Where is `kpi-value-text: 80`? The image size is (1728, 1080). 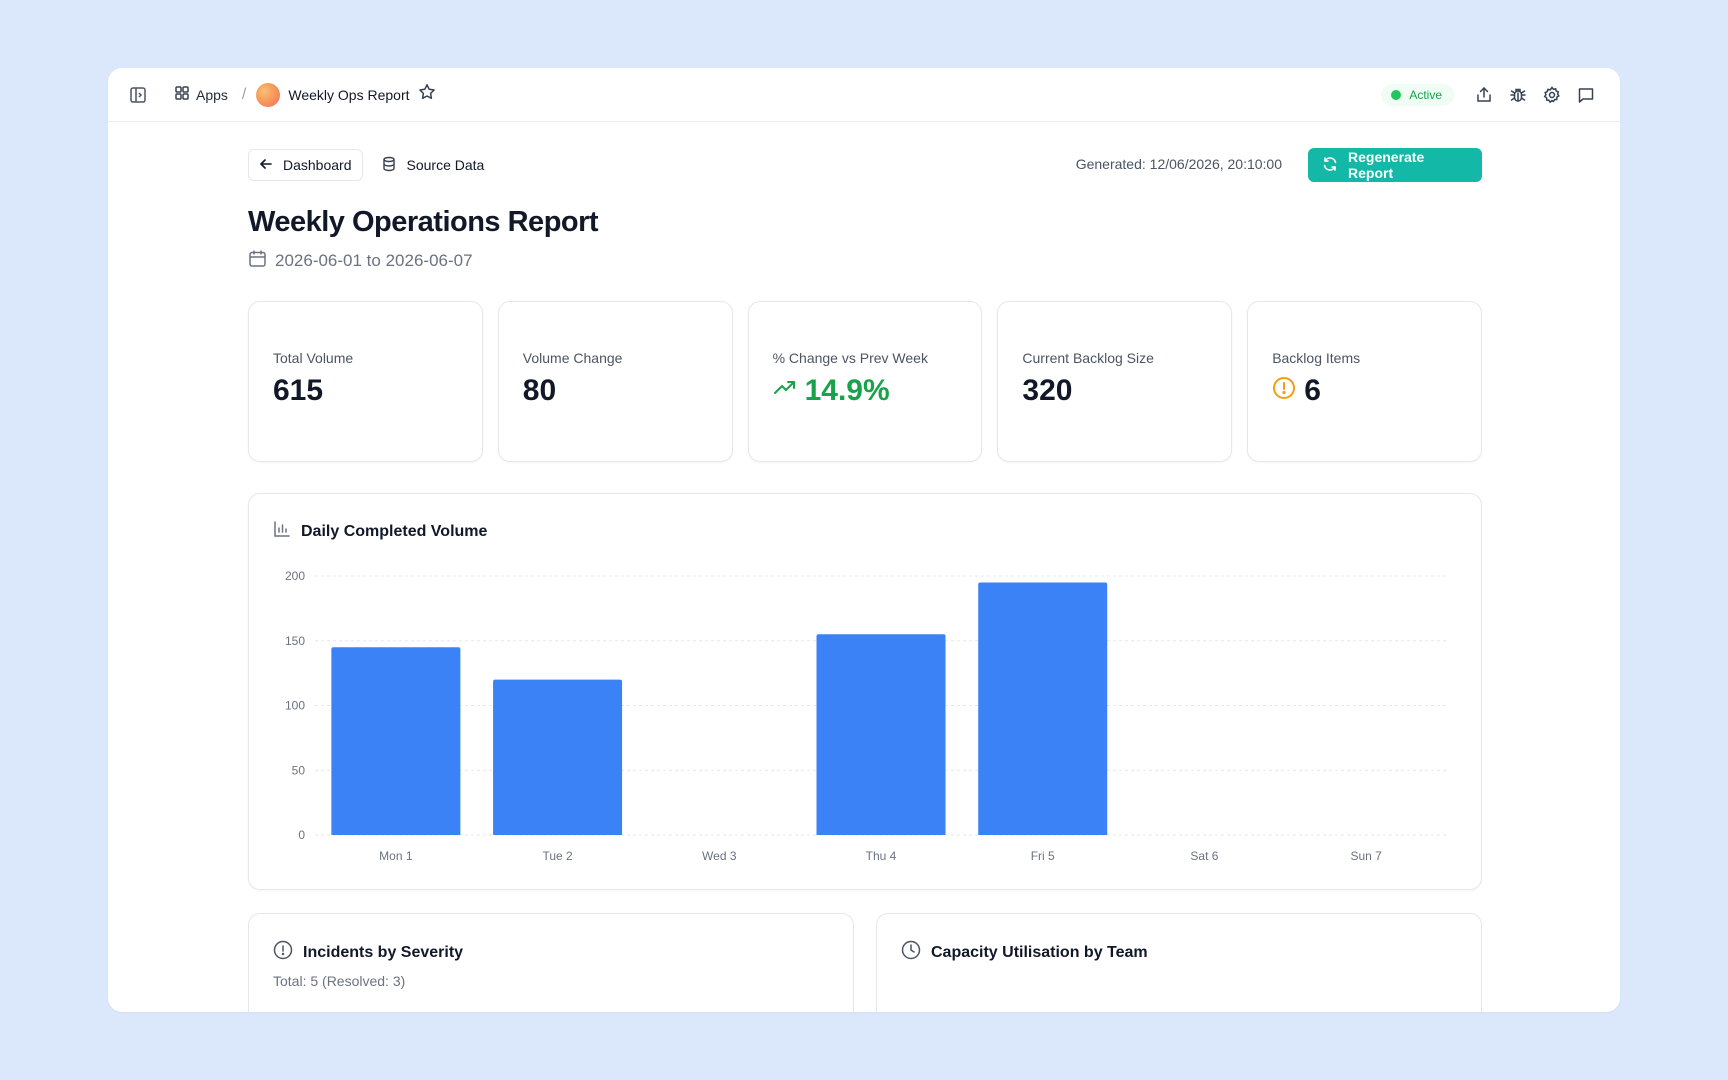 kpi-value-text: 80 is located at coordinates (539, 390).